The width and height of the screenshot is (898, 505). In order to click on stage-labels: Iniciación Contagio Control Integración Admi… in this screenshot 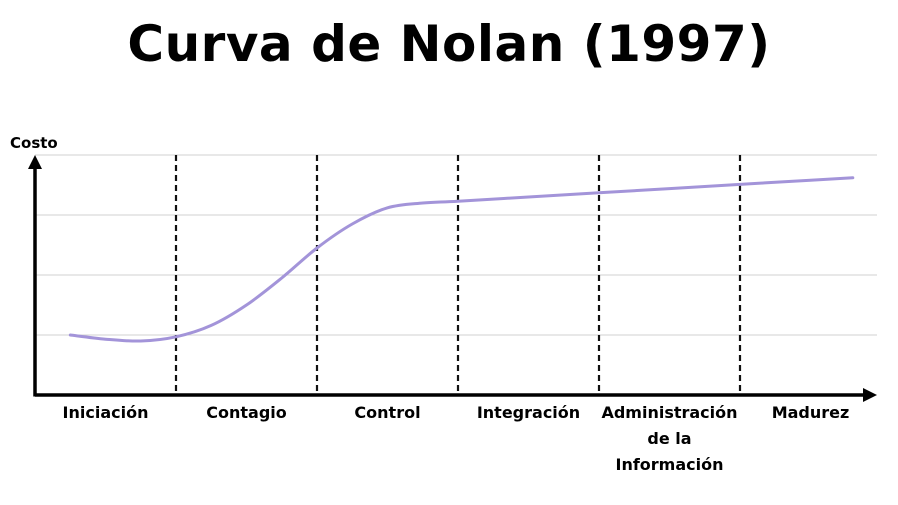, I will do `click(456, 438)`.